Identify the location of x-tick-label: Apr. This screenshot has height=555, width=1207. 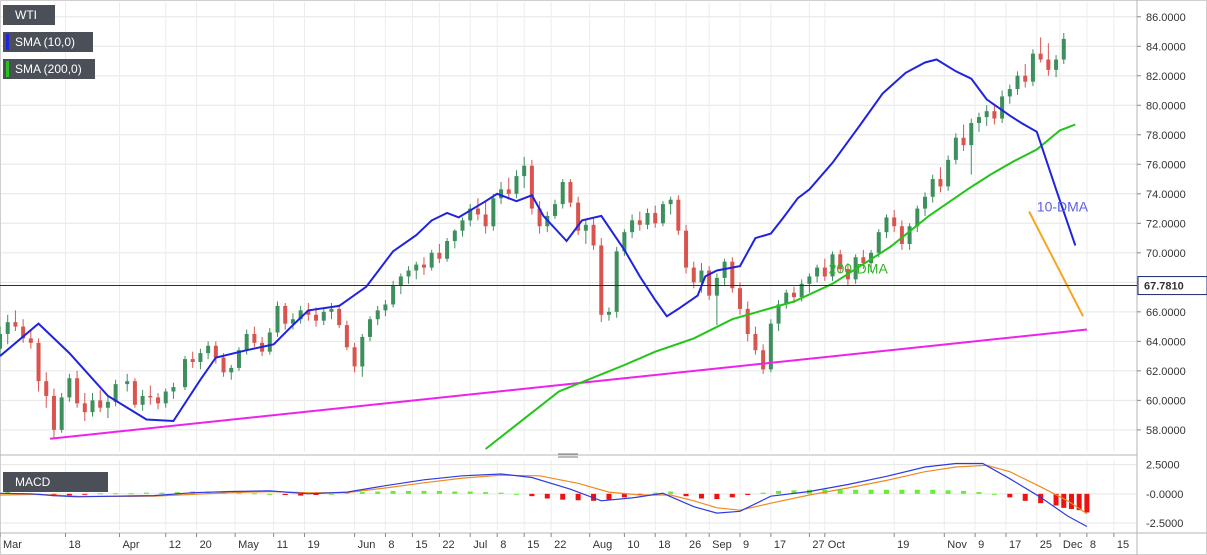
(130, 545).